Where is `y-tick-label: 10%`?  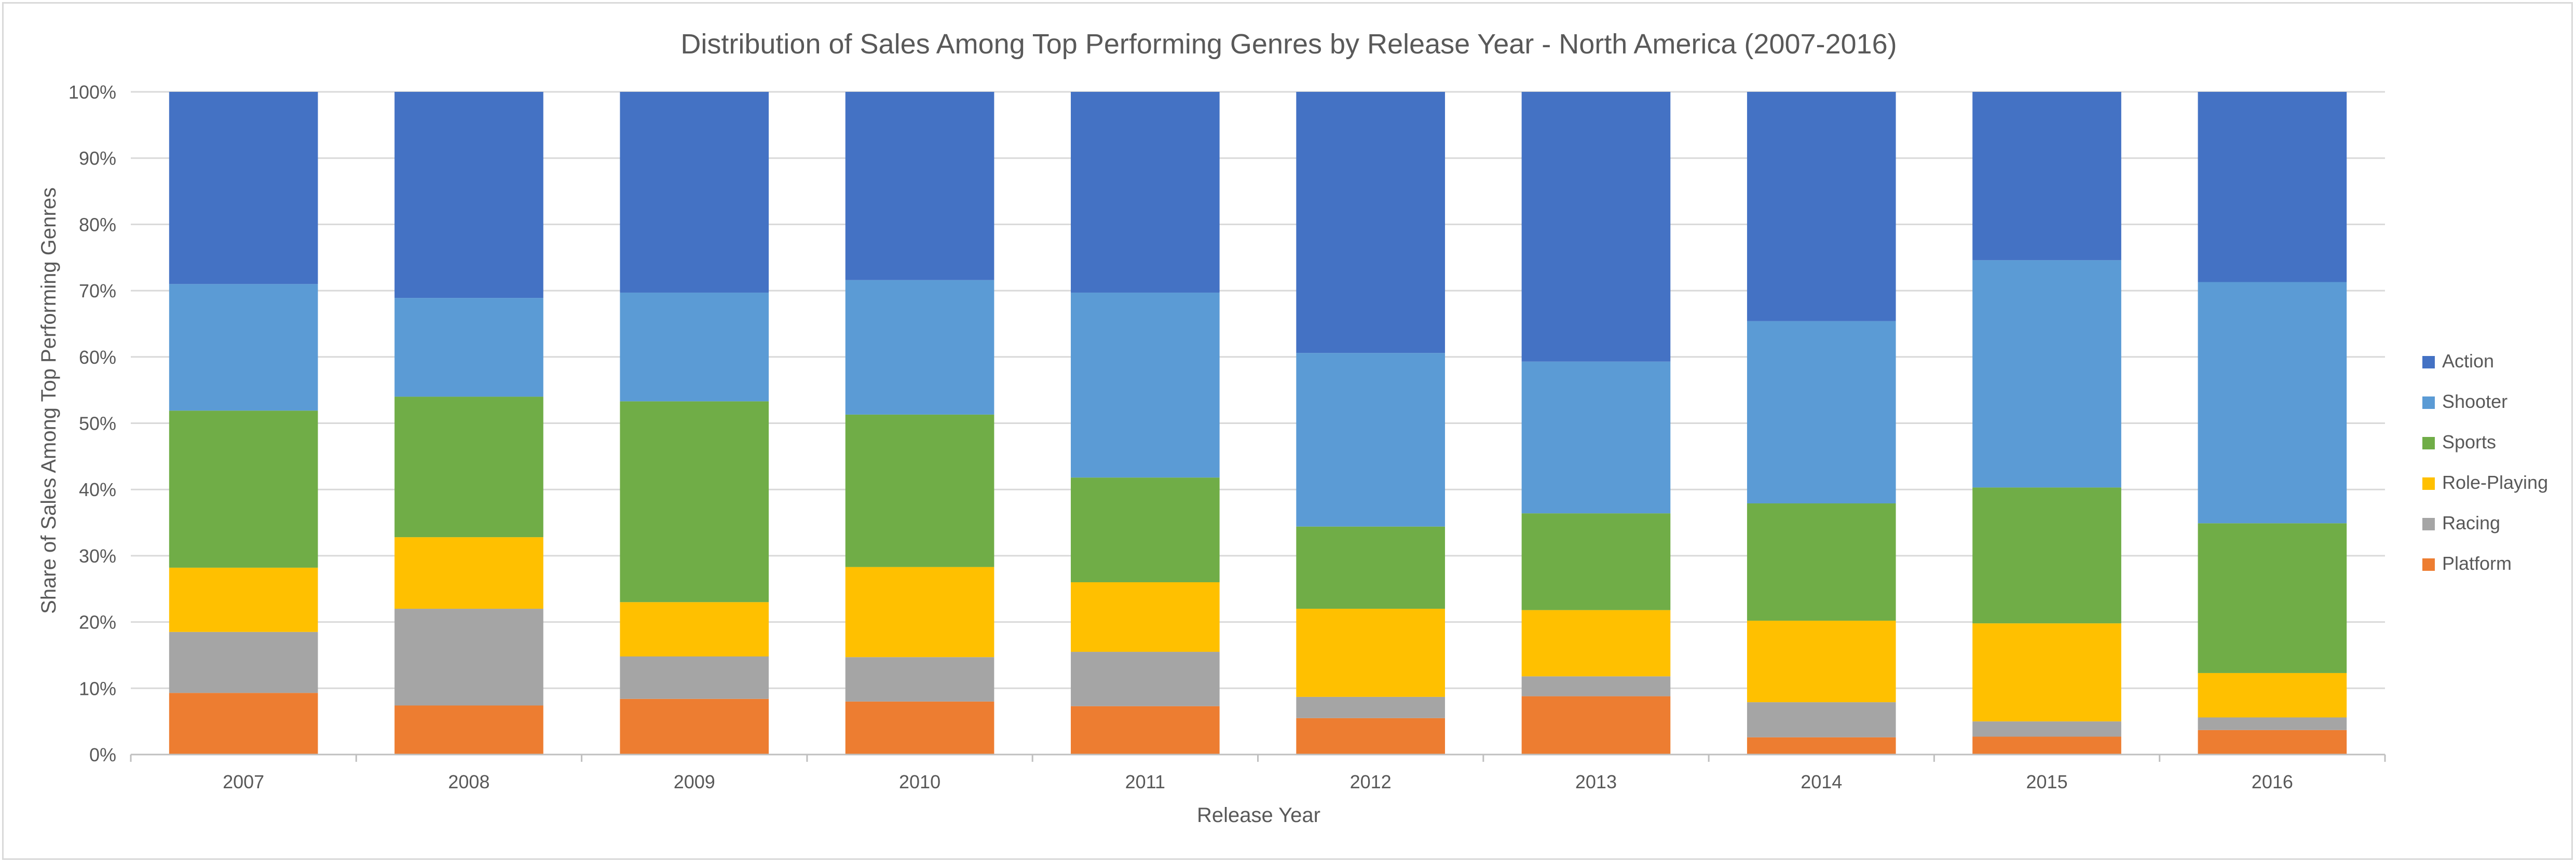
y-tick-label: 10% is located at coordinates (97, 688).